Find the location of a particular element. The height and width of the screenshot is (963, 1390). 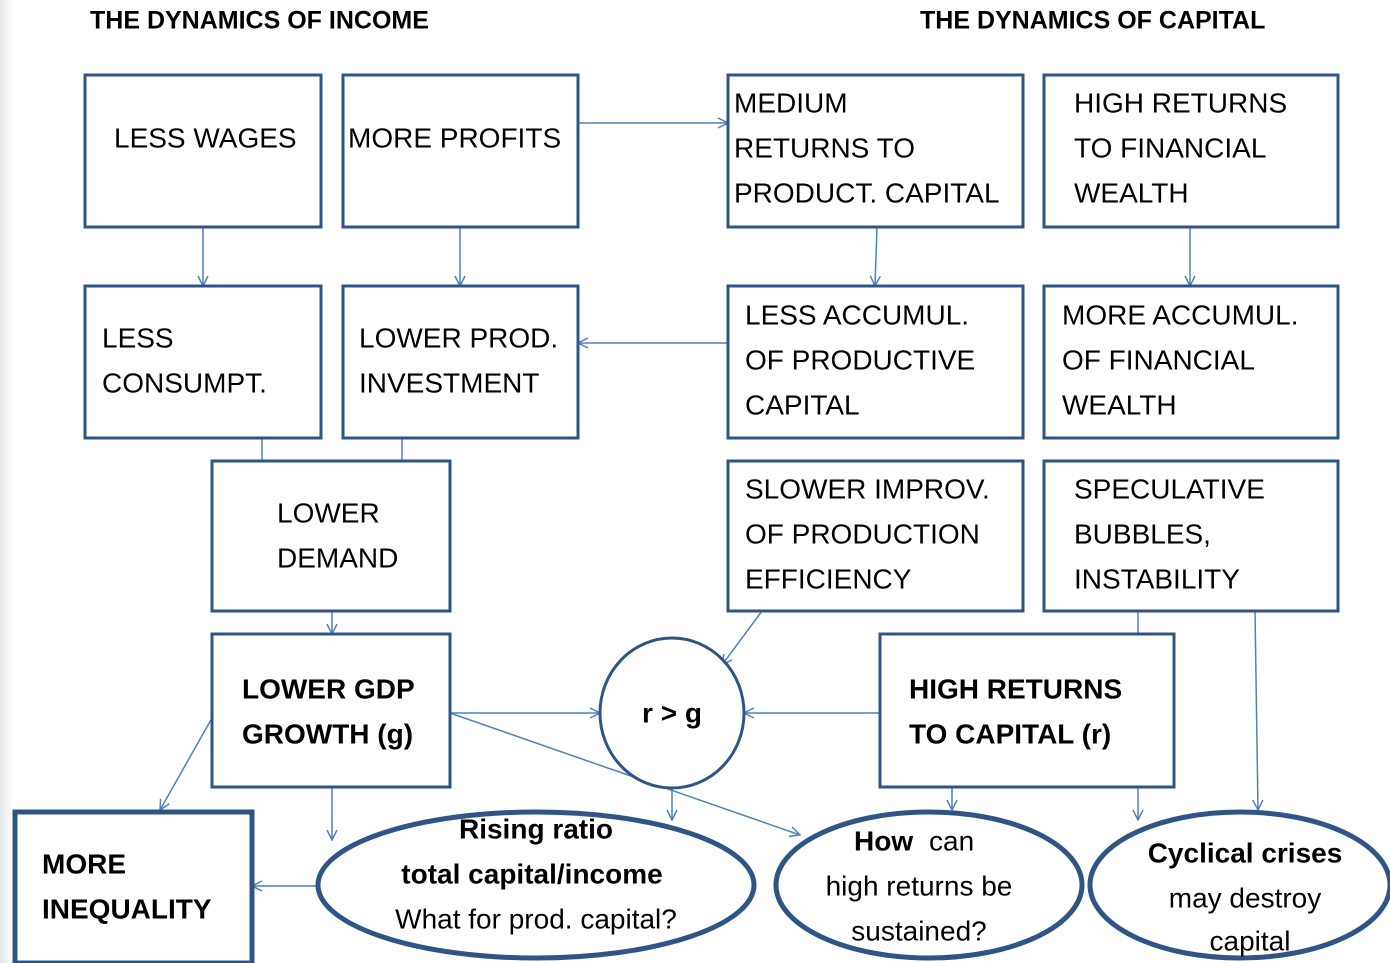

node-text: MORE PROFITS is located at coordinates (454, 137).